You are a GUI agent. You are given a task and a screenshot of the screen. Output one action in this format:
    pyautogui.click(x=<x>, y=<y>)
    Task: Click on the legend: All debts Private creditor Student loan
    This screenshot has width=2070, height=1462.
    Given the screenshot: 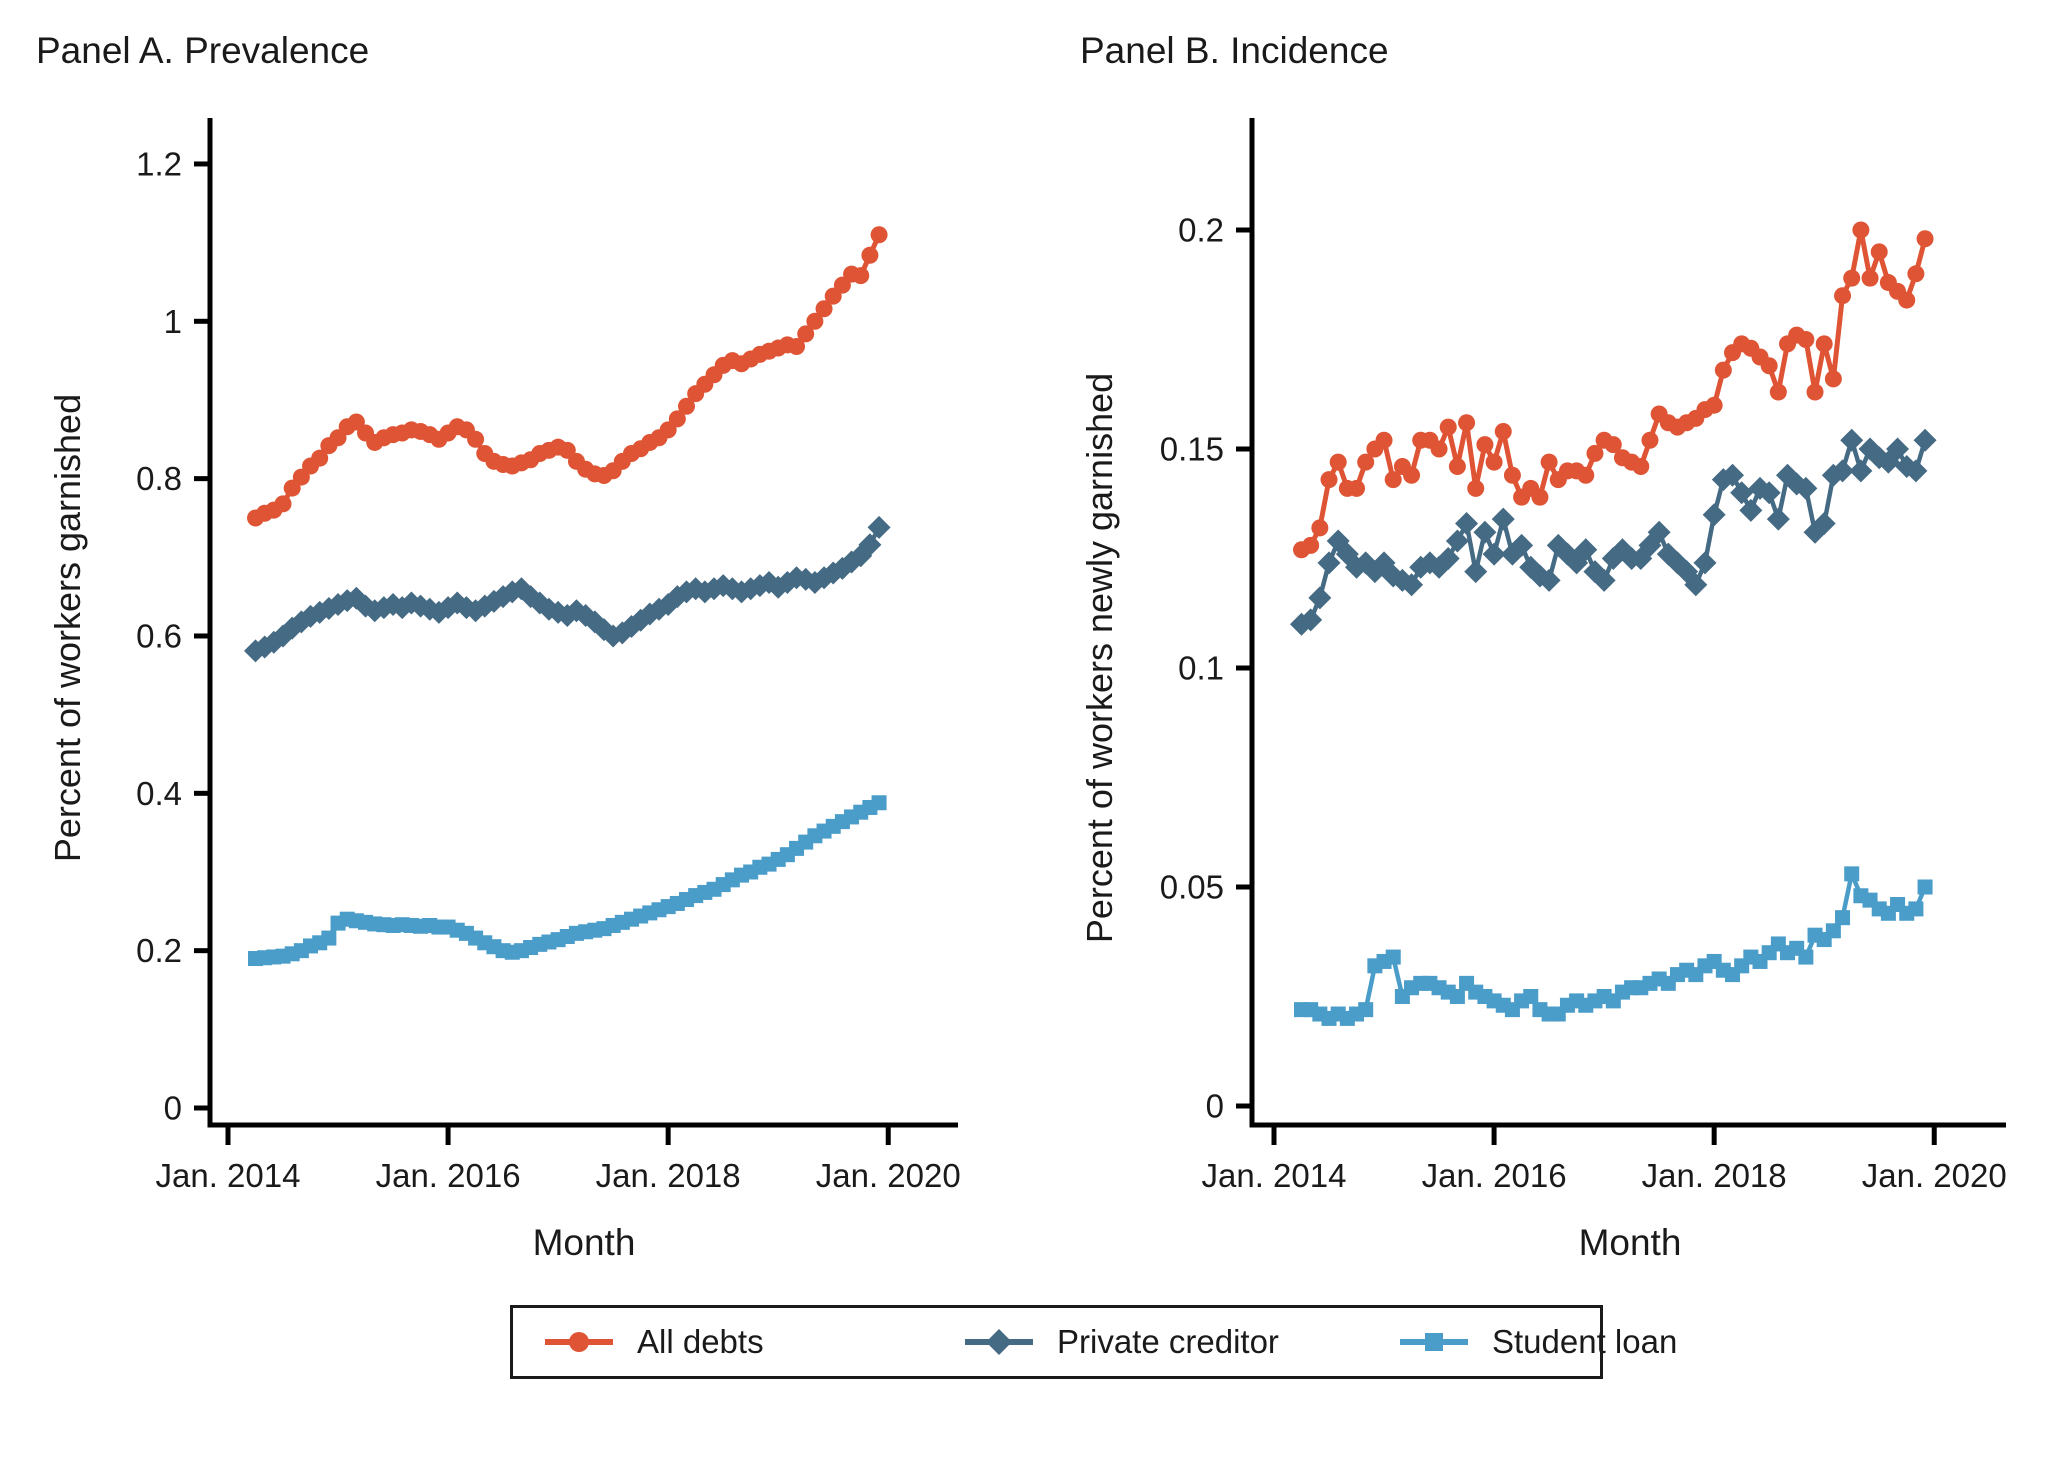 What is the action you would take?
    pyautogui.click(x=1093, y=1342)
    